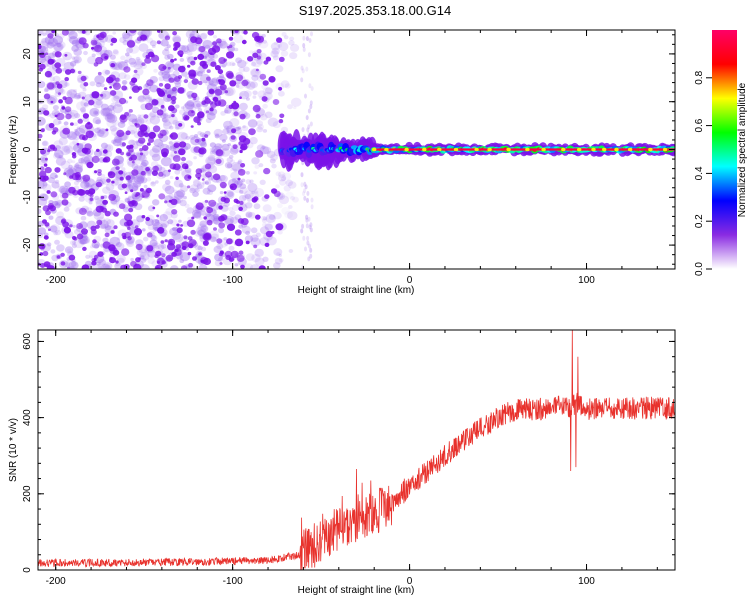 The image size is (750, 600). What do you see at coordinates (742, 149) in the screenshot?
I see `colorbar-label: Normalized spectral amplitude` at bounding box center [742, 149].